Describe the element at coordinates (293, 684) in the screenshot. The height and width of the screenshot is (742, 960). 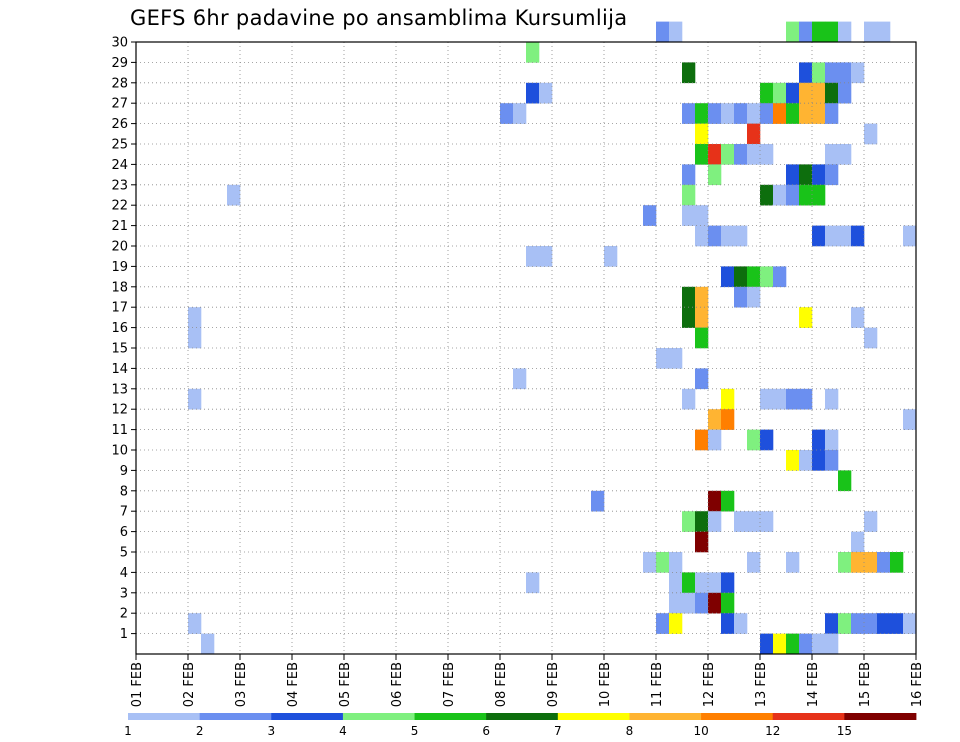
I see `x-tick-label: 04 FEB` at that location.